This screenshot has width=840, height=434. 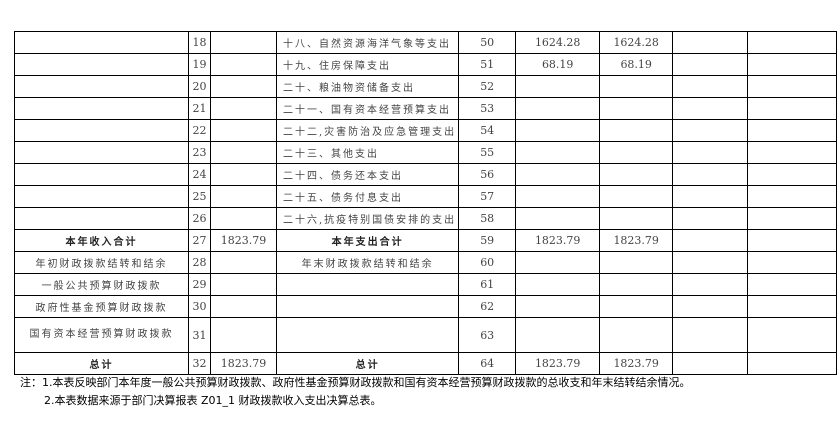 What do you see at coordinates (199, 64) in the screenshot?
I see `income-line-no-cell: 19` at bounding box center [199, 64].